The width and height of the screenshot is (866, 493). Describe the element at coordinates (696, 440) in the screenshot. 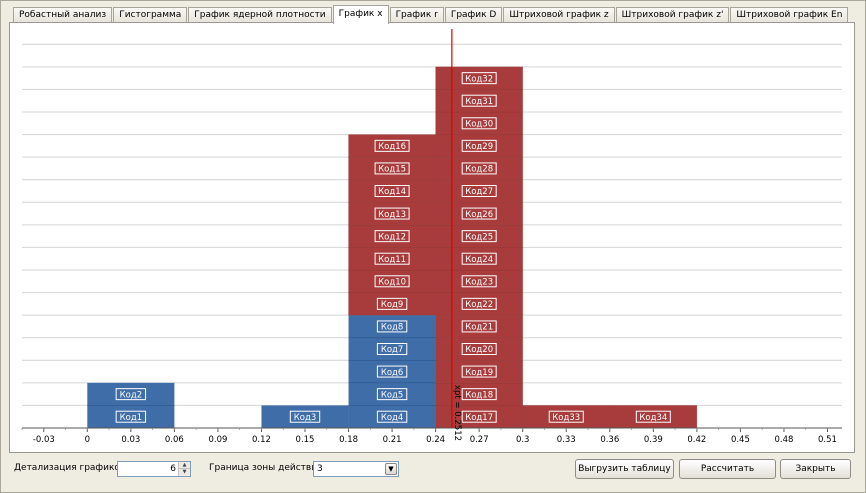

I see `x-tick-label: 0.42` at that location.